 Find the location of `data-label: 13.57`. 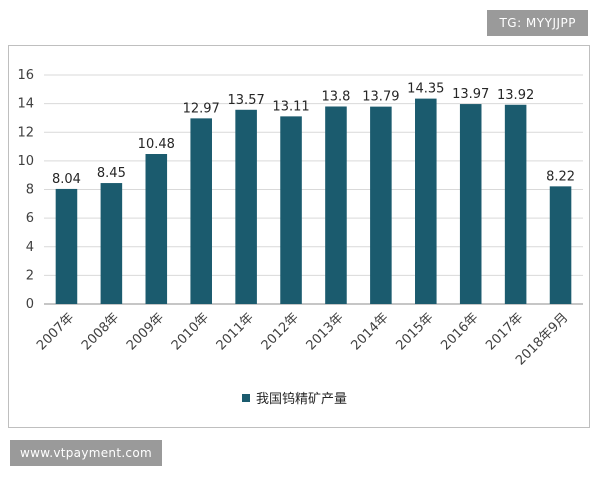

data-label: 13.57 is located at coordinates (246, 100).